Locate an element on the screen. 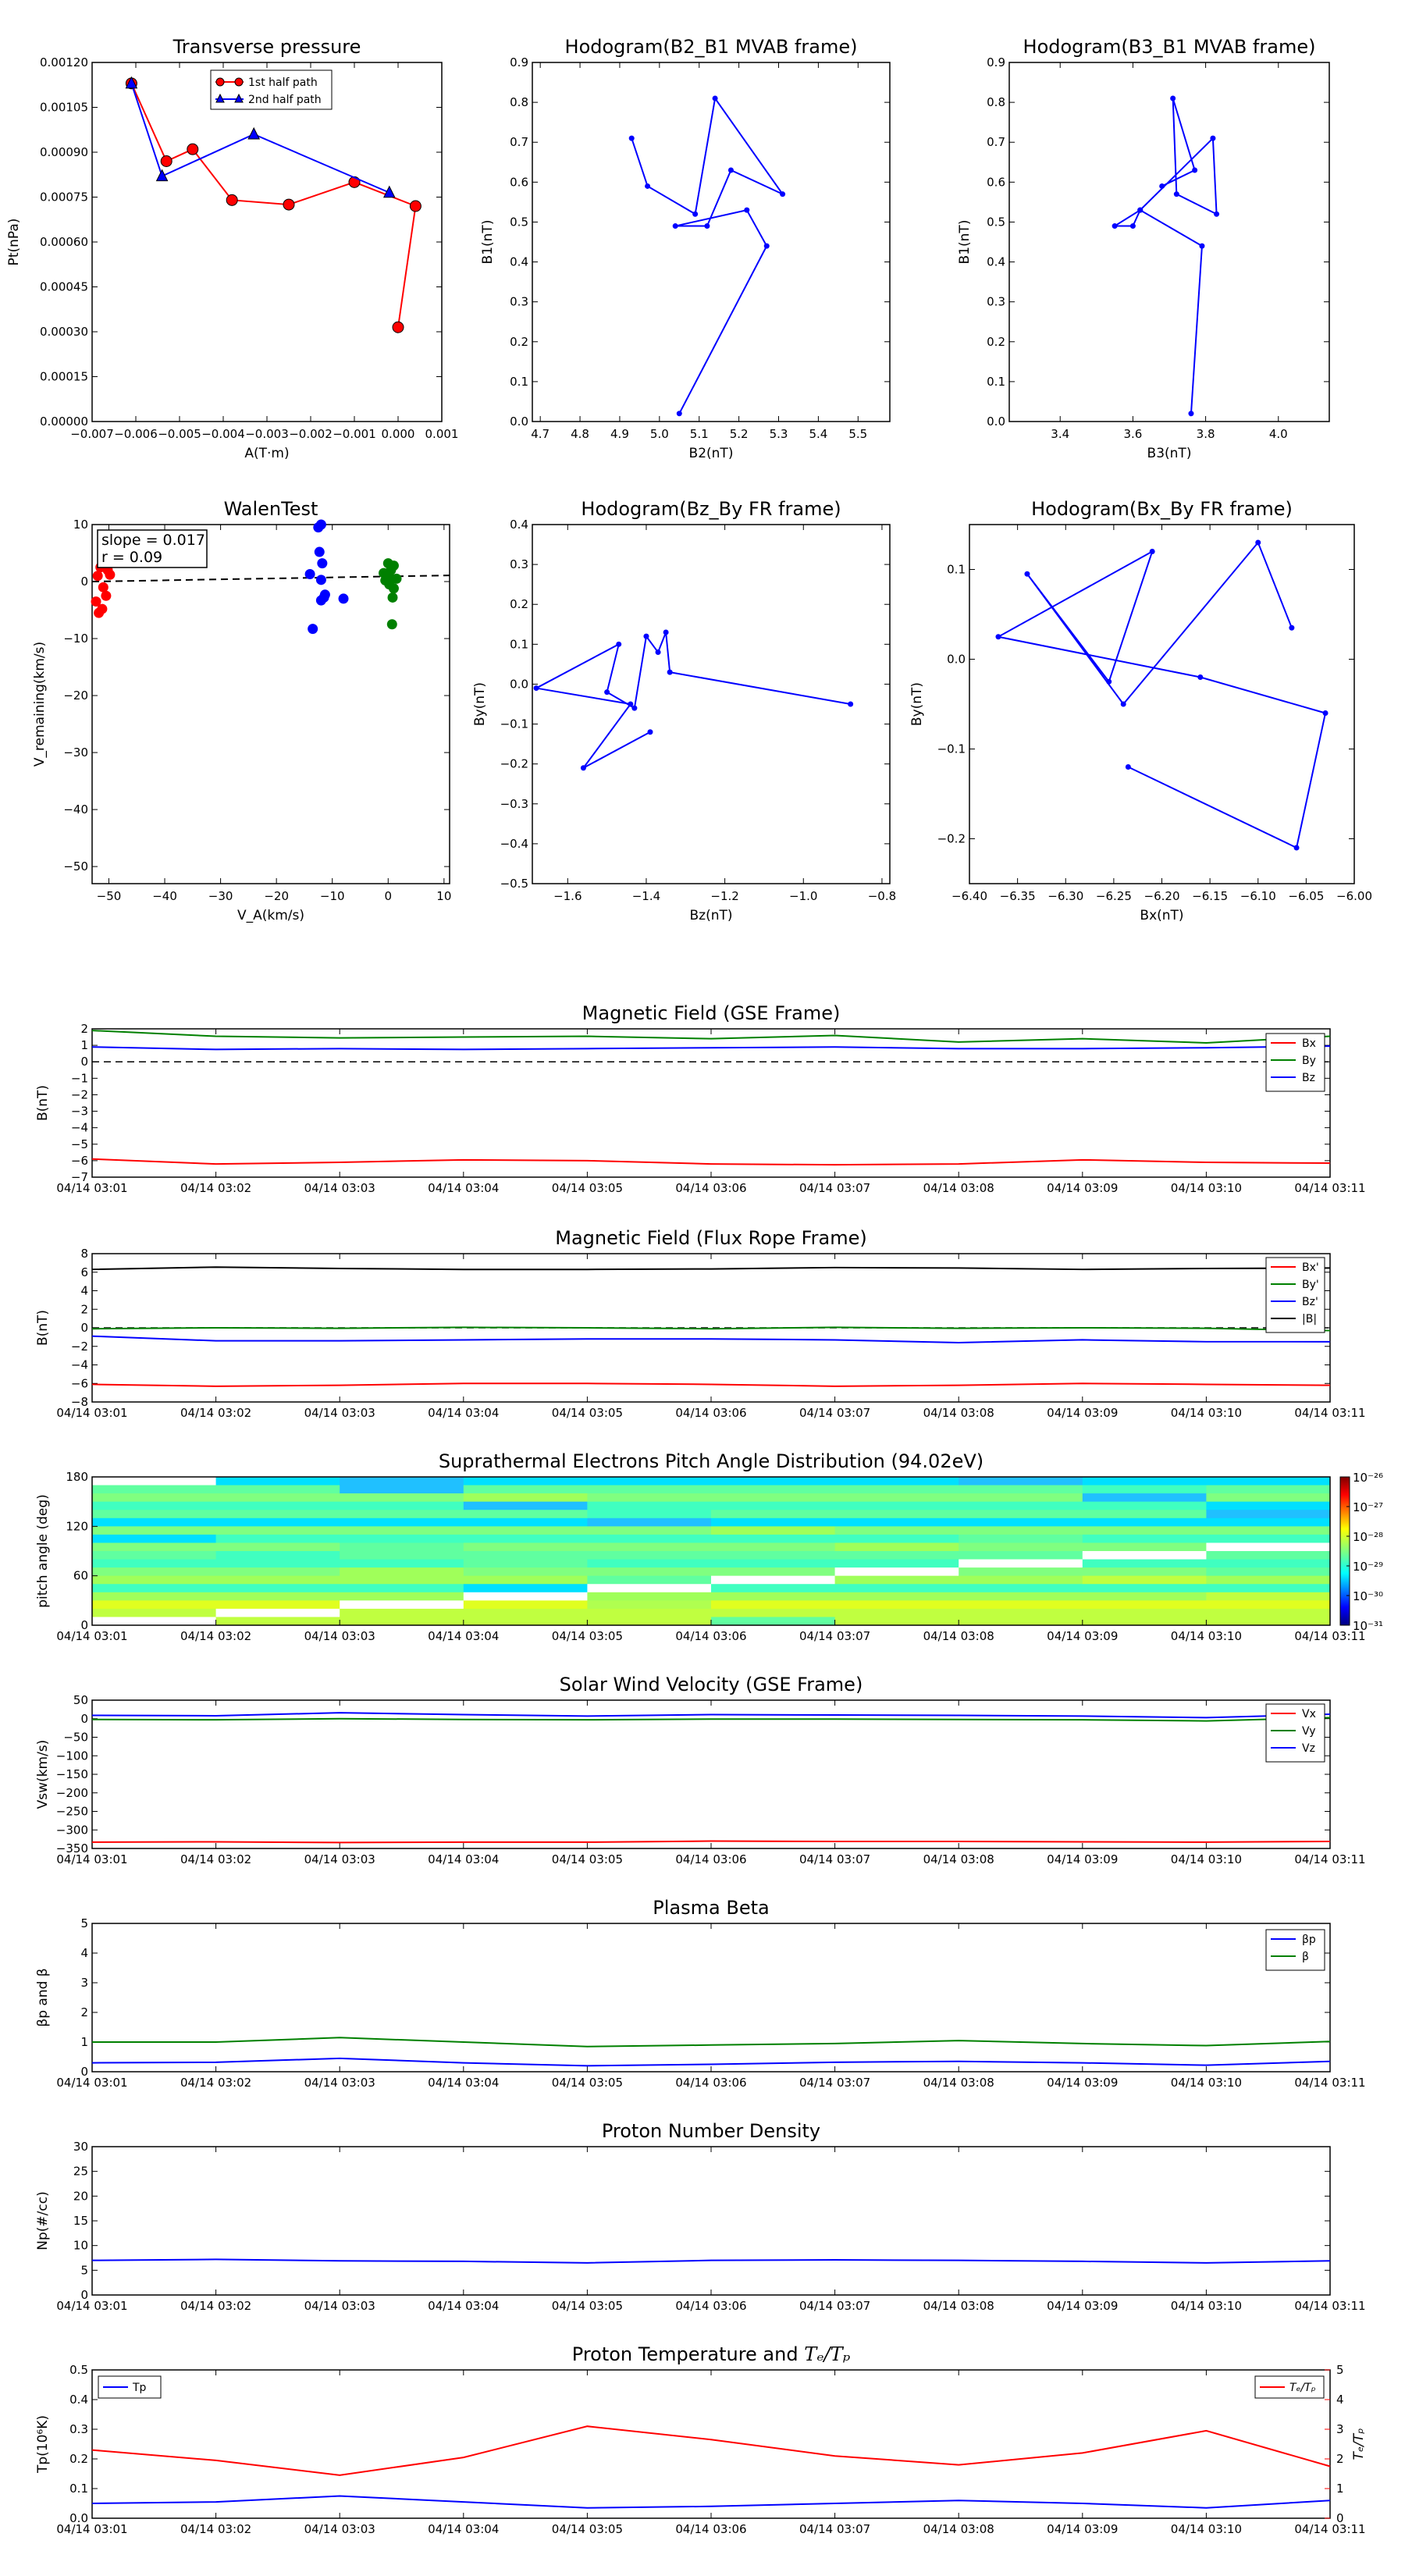 The height and width of the screenshot is (2576, 1405). legend-label: By' is located at coordinates (1310, 1285).